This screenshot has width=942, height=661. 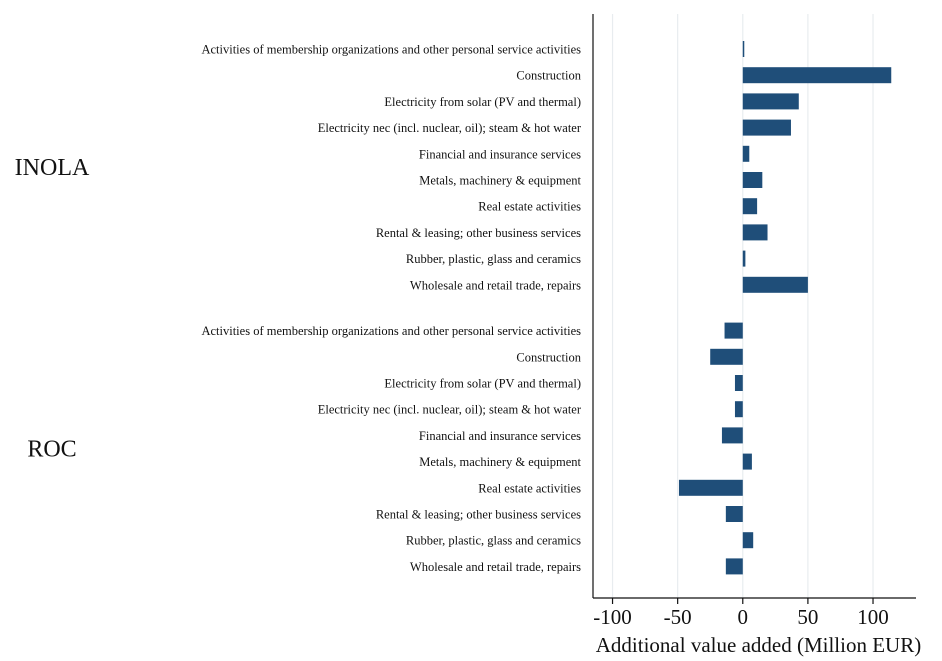 What do you see at coordinates (52, 168) in the screenshot?
I see `group-label-inola: INOLA` at bounding box center [52, 168].